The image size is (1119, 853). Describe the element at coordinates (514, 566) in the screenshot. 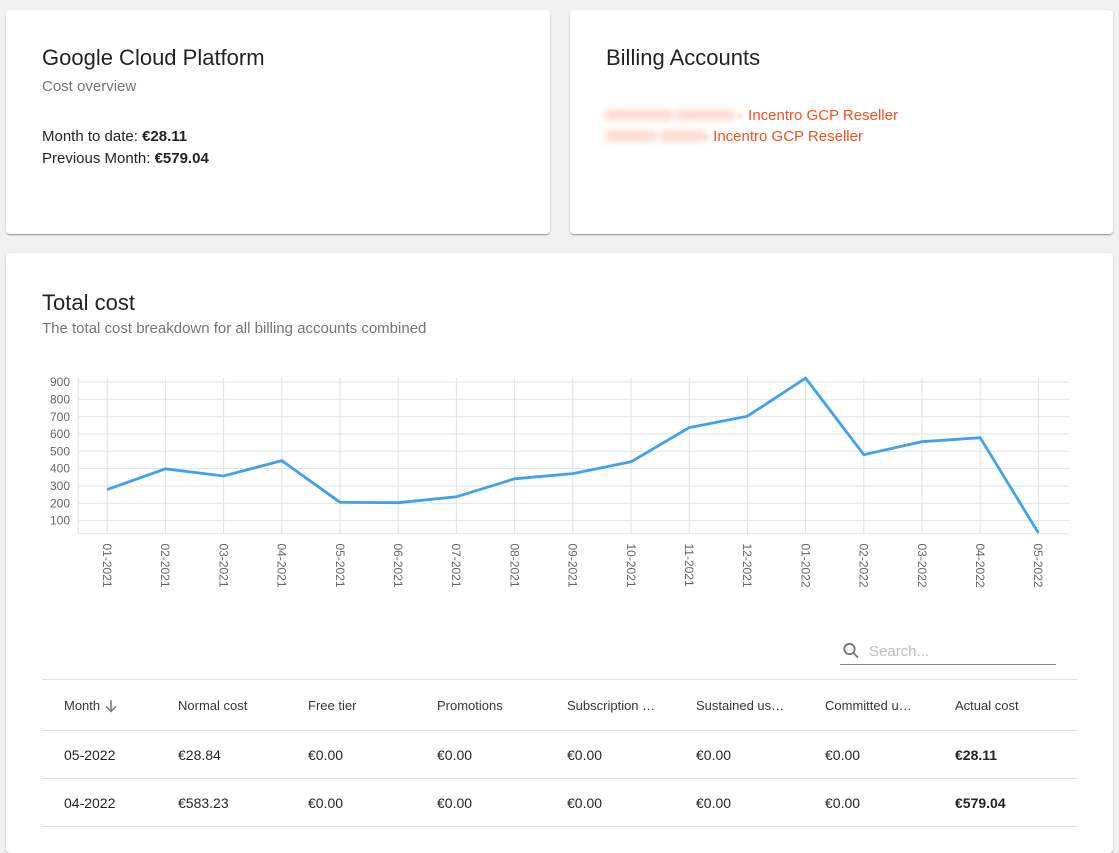

I see `svg-text: 08-2021` at that location.